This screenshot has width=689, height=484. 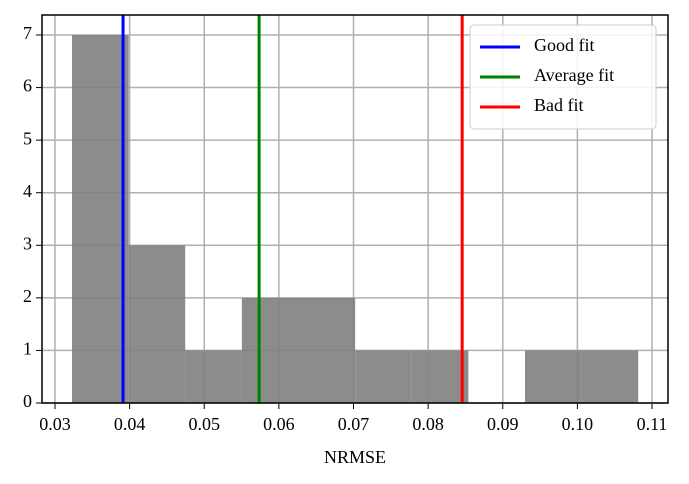 What do you see at coordinates (355, 457) in the screenshot?
I see `x-axis-label: NRMSE` at bounding box center [355, 457].